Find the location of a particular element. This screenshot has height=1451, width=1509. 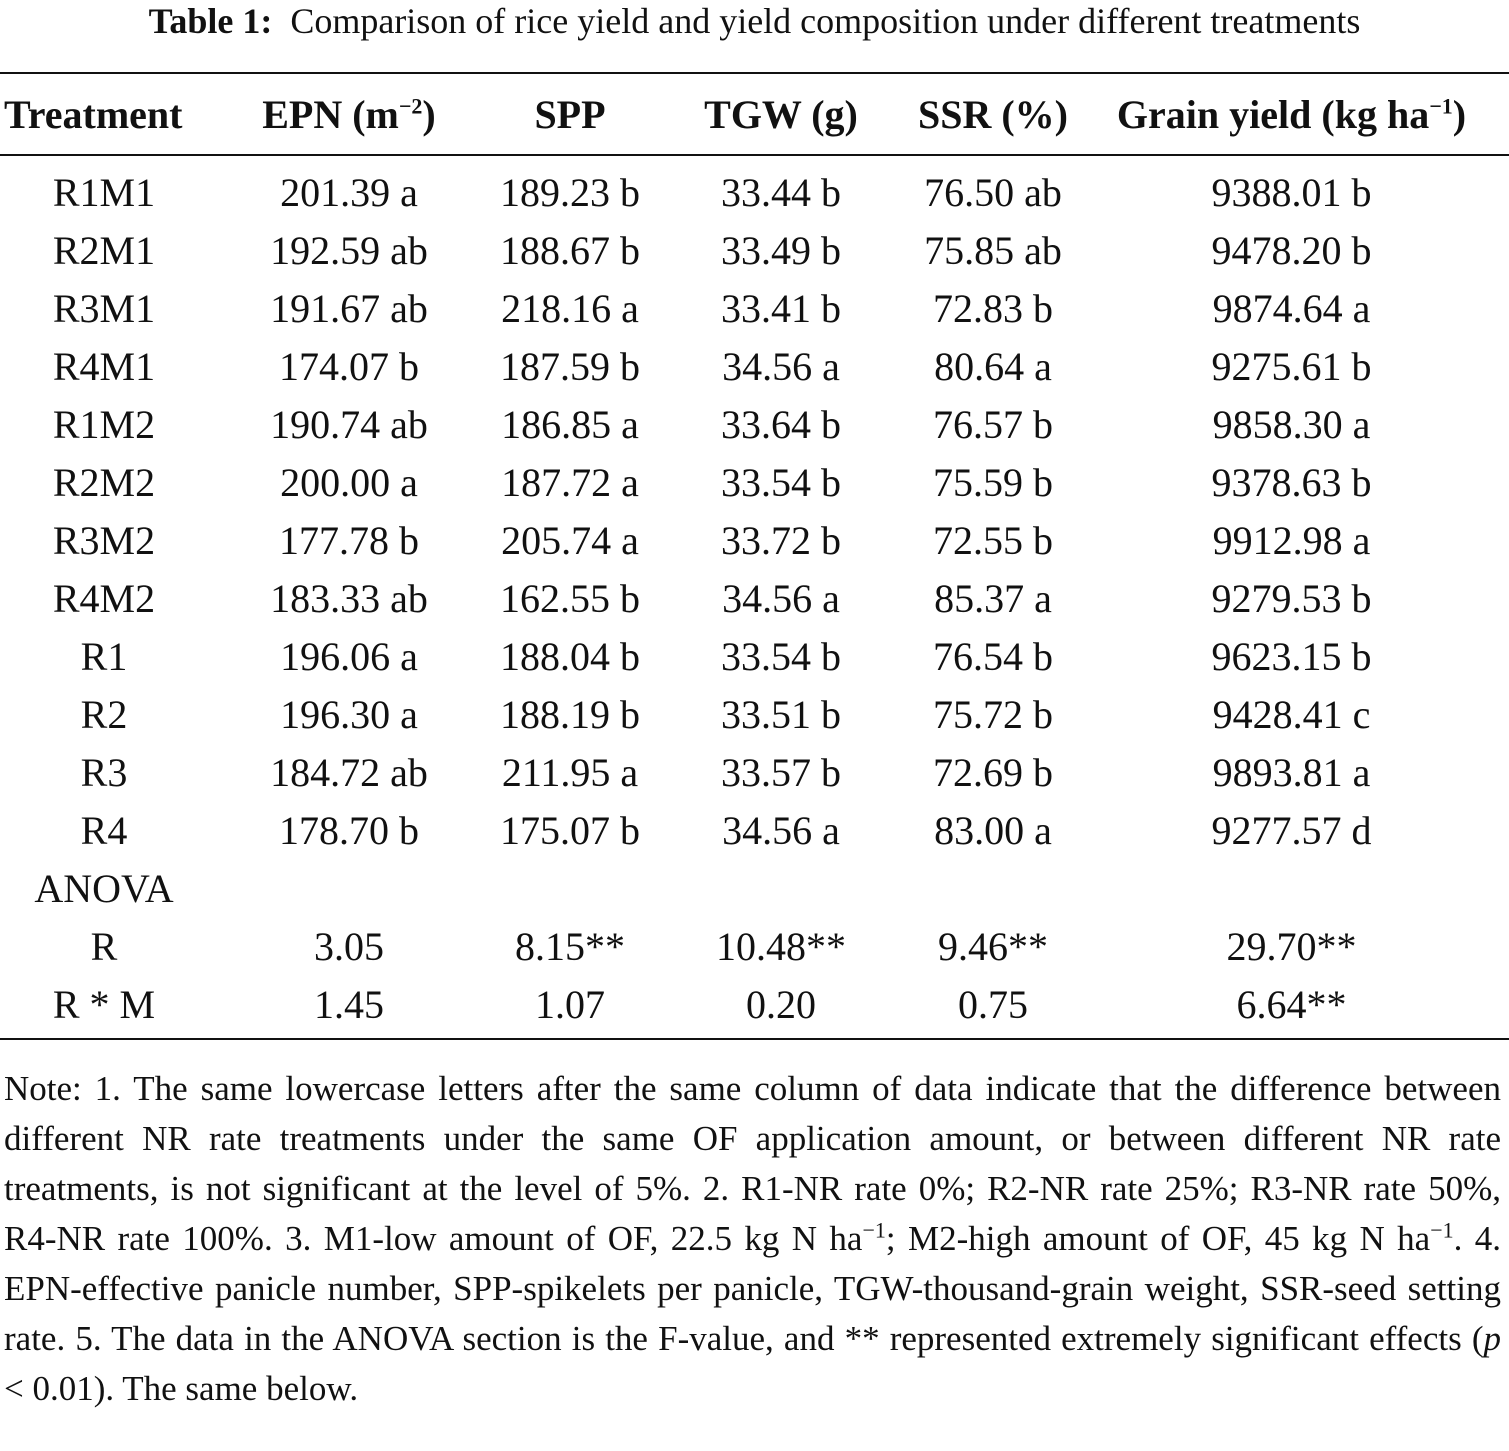

cell-treatment: R2M1 is located at coordinates (104, 250).